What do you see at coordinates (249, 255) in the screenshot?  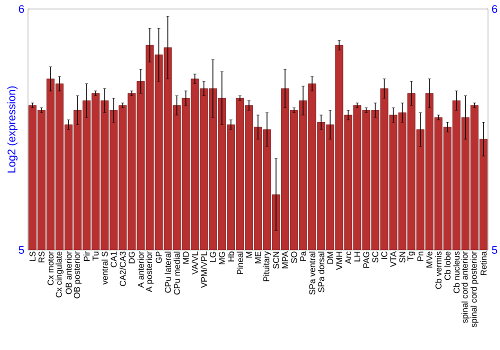 I see `x-tick-label: M` at bounding box center [249, 255].